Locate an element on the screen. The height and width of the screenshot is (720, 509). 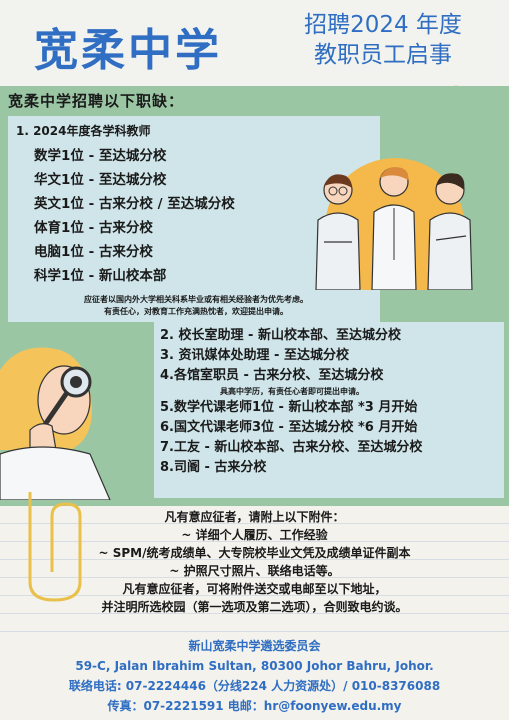
person-right is located at coordinates (450, 231).